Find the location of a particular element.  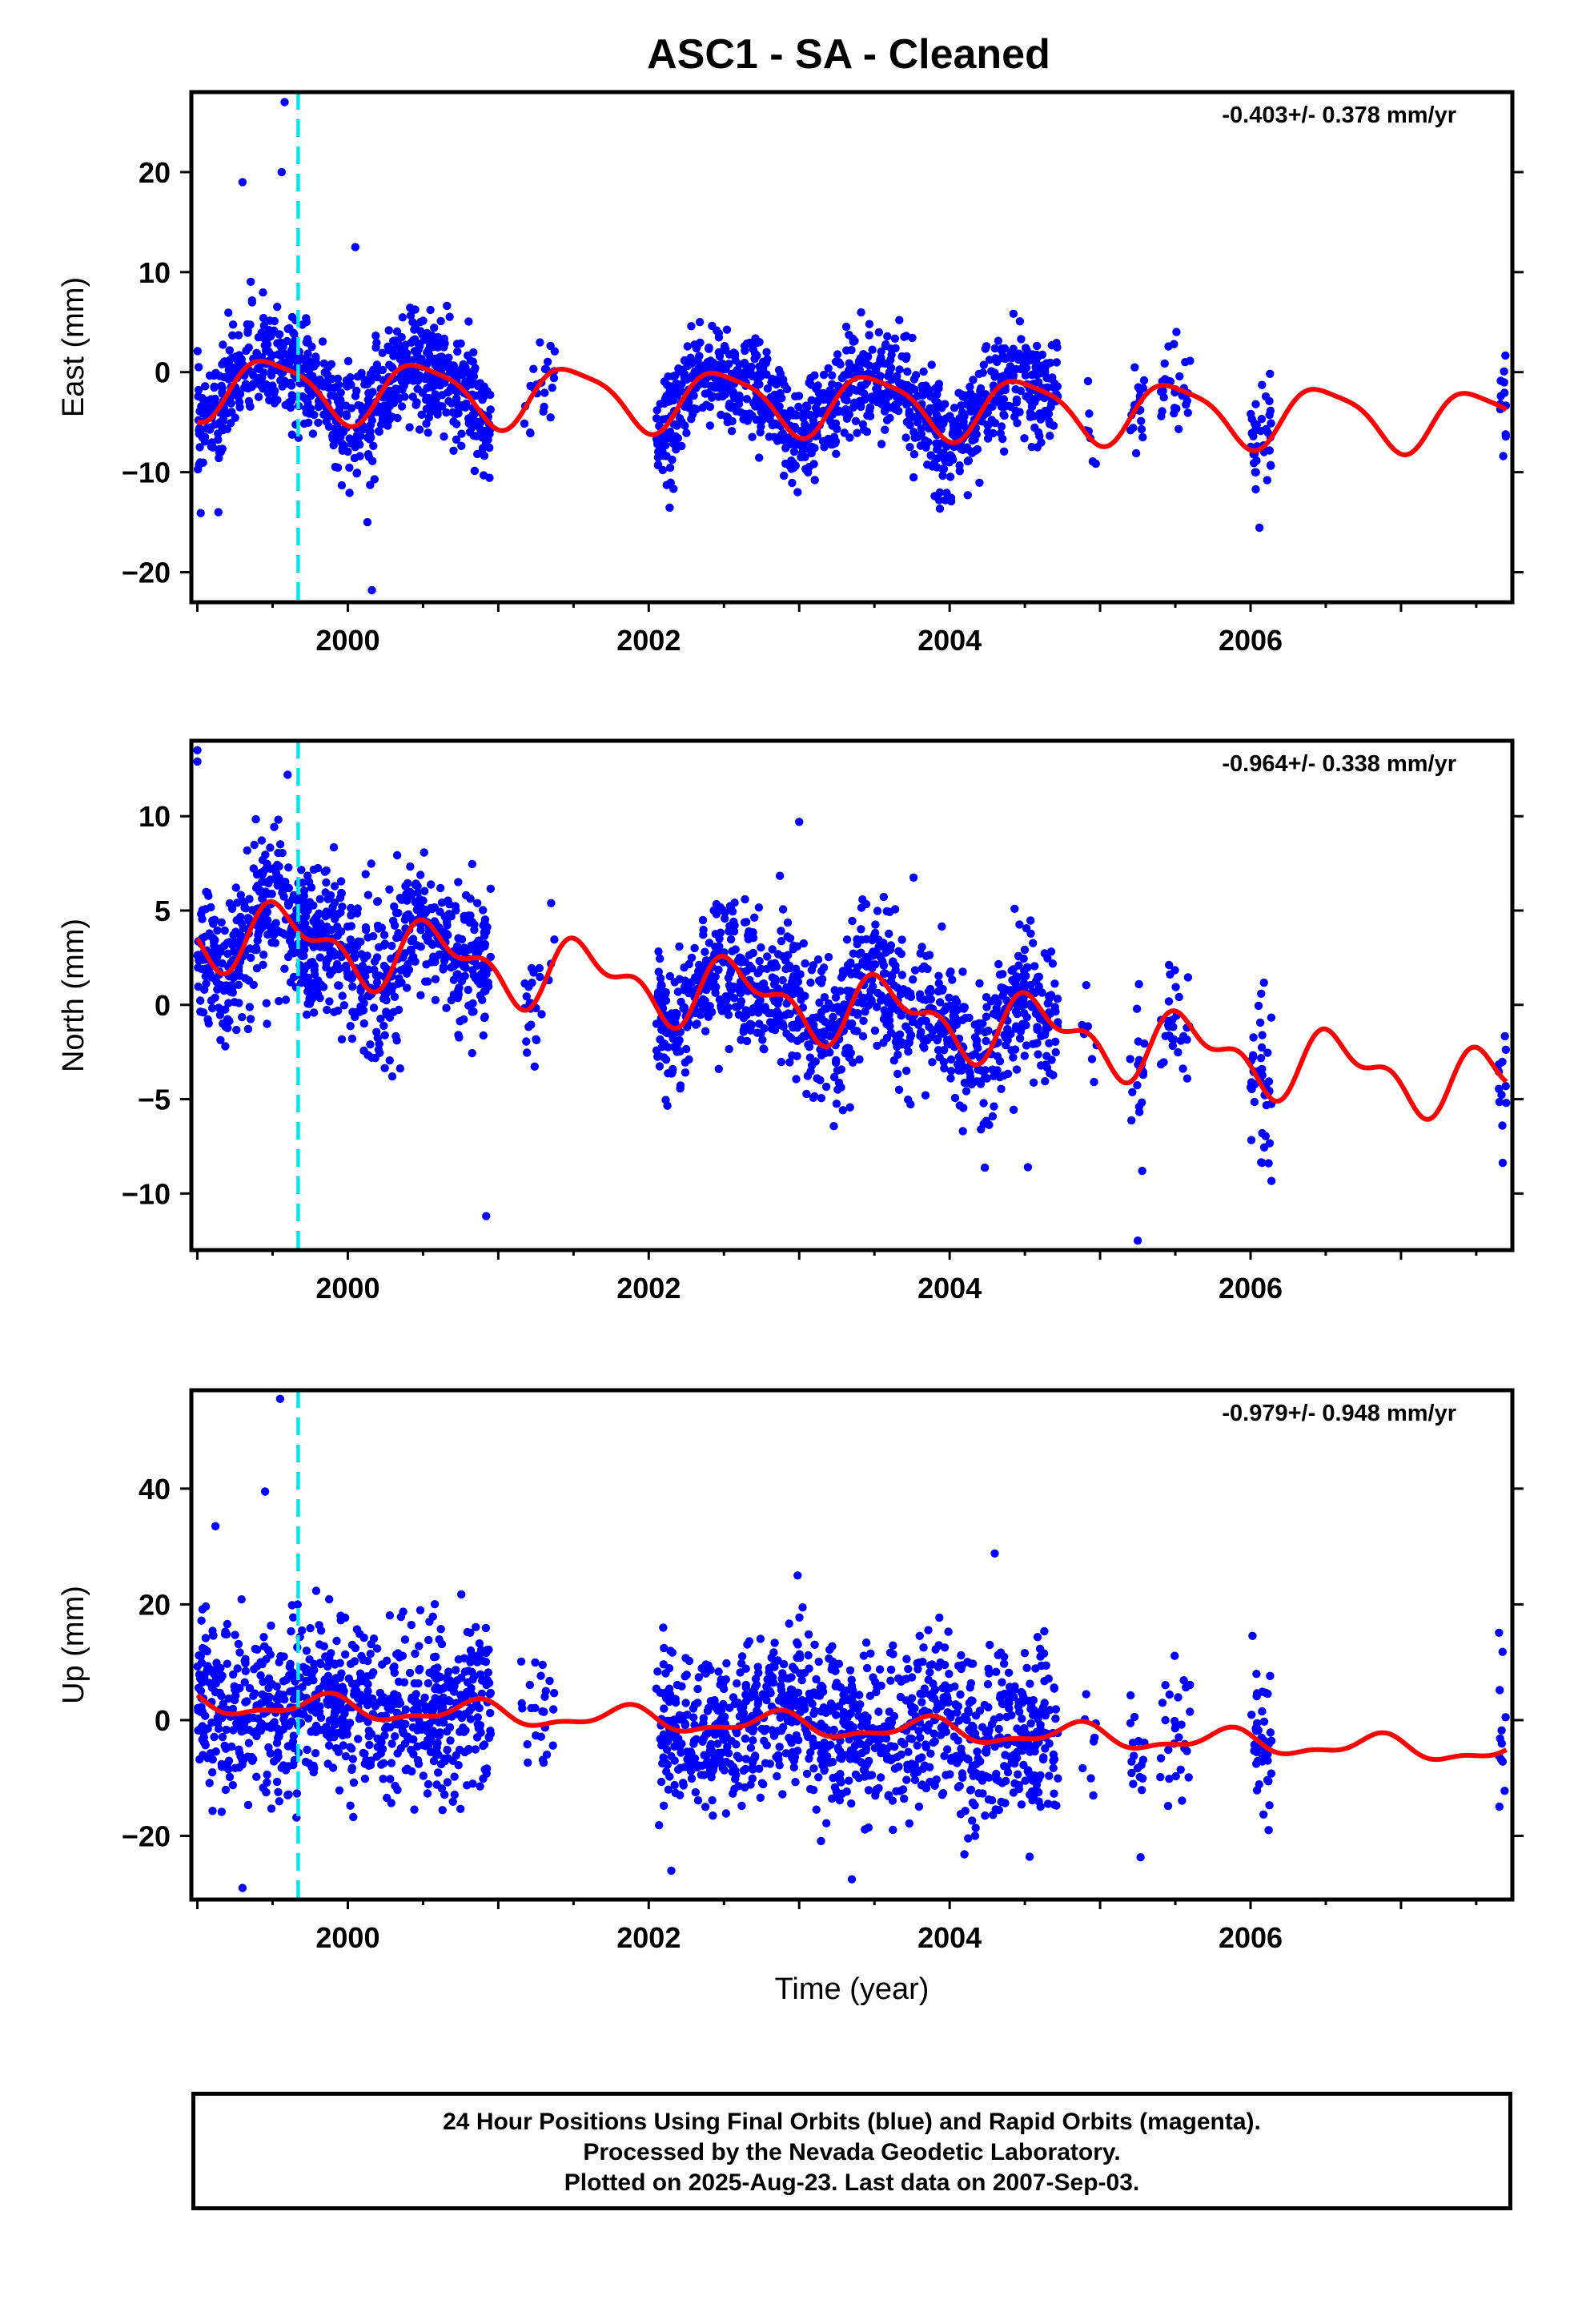

y-tick-label: 10 is located at coordinates (155, 816).